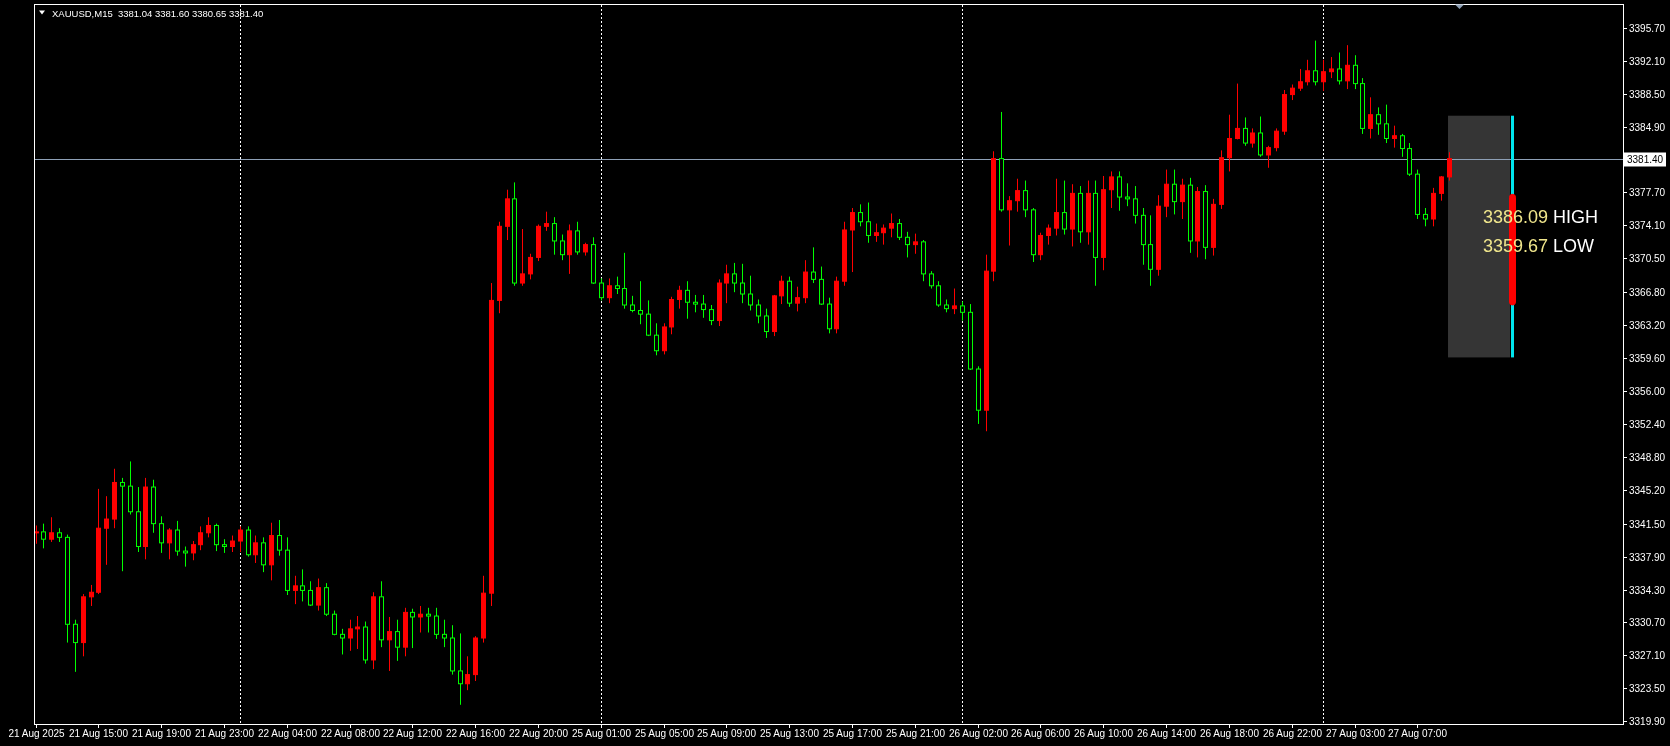 The width and height of the screenshot is (1670, 746). What do you see at coordinates (853, 733) in the screenshot?
I see `x-tick-label: 25 Aug 17:00` at bounding box center [853, 733].